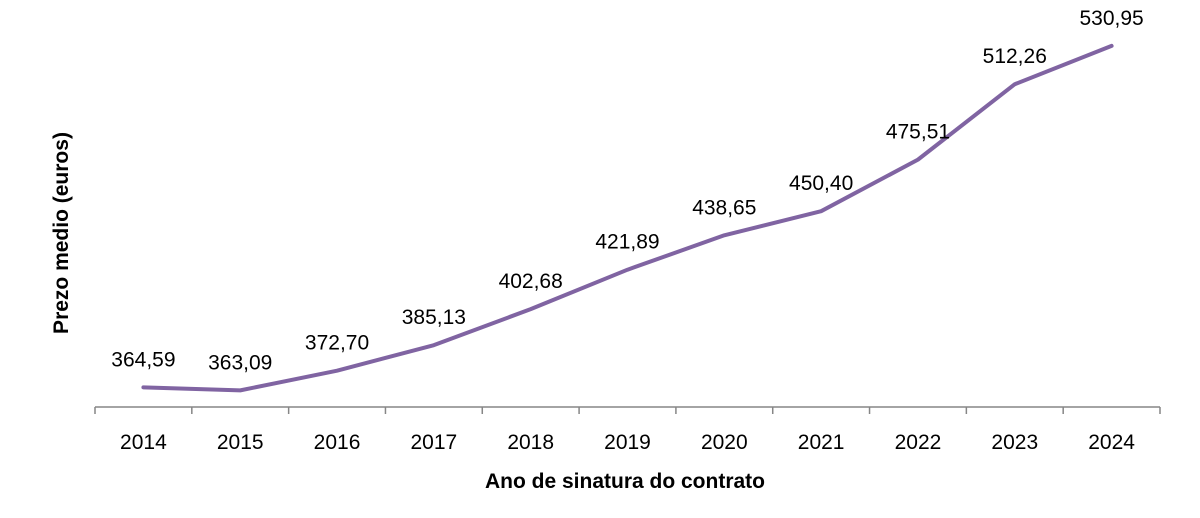 The image size is (1200, 518). What do you see at coordinates (724, 207) in the screenshot?
I see `data-label: 438,65` at bounding box center [724, 207].